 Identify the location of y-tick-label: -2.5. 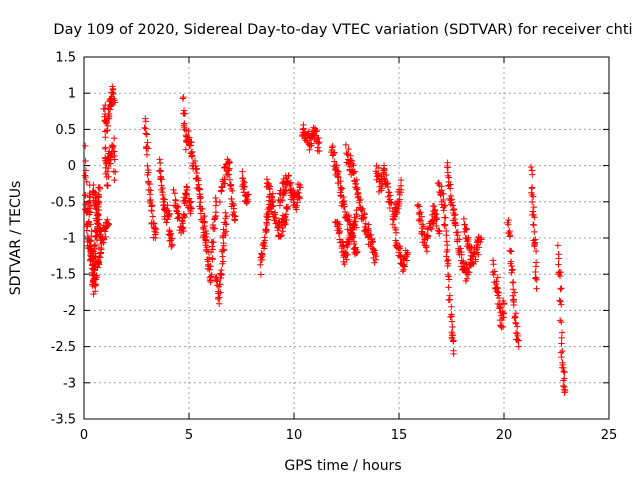
(63, 347).